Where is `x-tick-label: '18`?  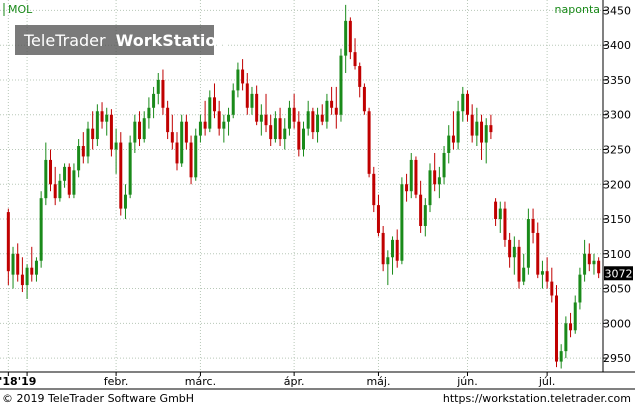
x-tick-label: '18 is located at coordinates (9, 381).